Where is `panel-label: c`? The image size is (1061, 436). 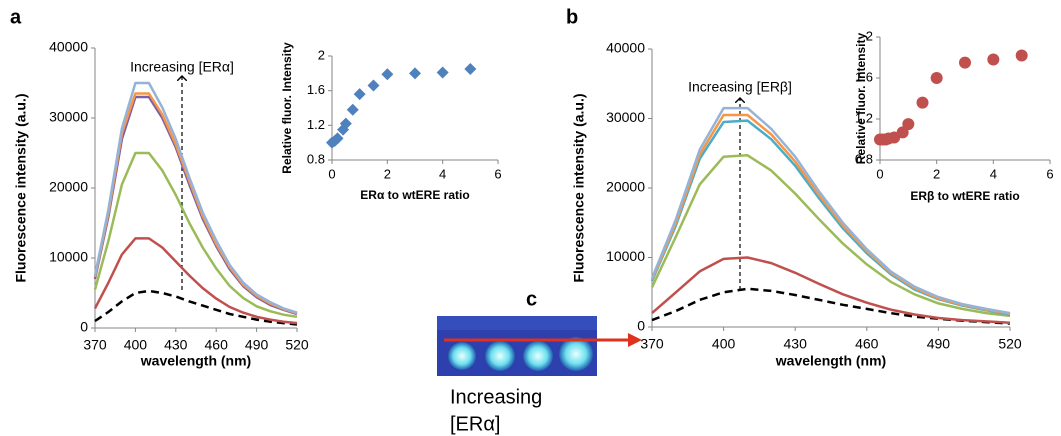 panel-label: c is located at coordinates (531, 299).